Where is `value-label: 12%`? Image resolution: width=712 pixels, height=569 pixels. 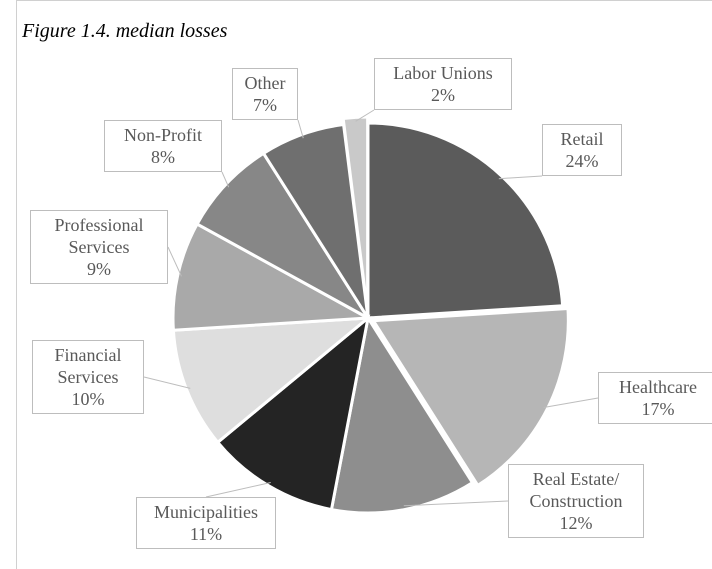 value-label: 12% is located at coordinates (576, 523).